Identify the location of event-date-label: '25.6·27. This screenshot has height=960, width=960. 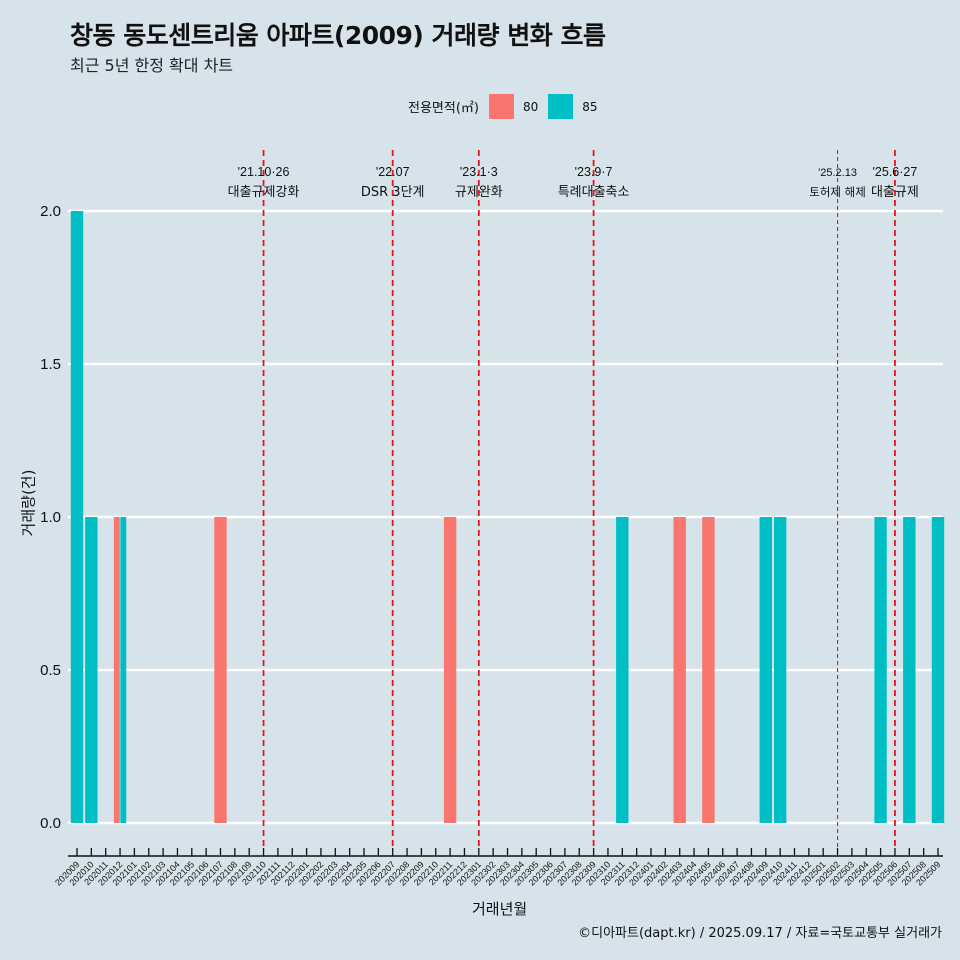
(895, 172).